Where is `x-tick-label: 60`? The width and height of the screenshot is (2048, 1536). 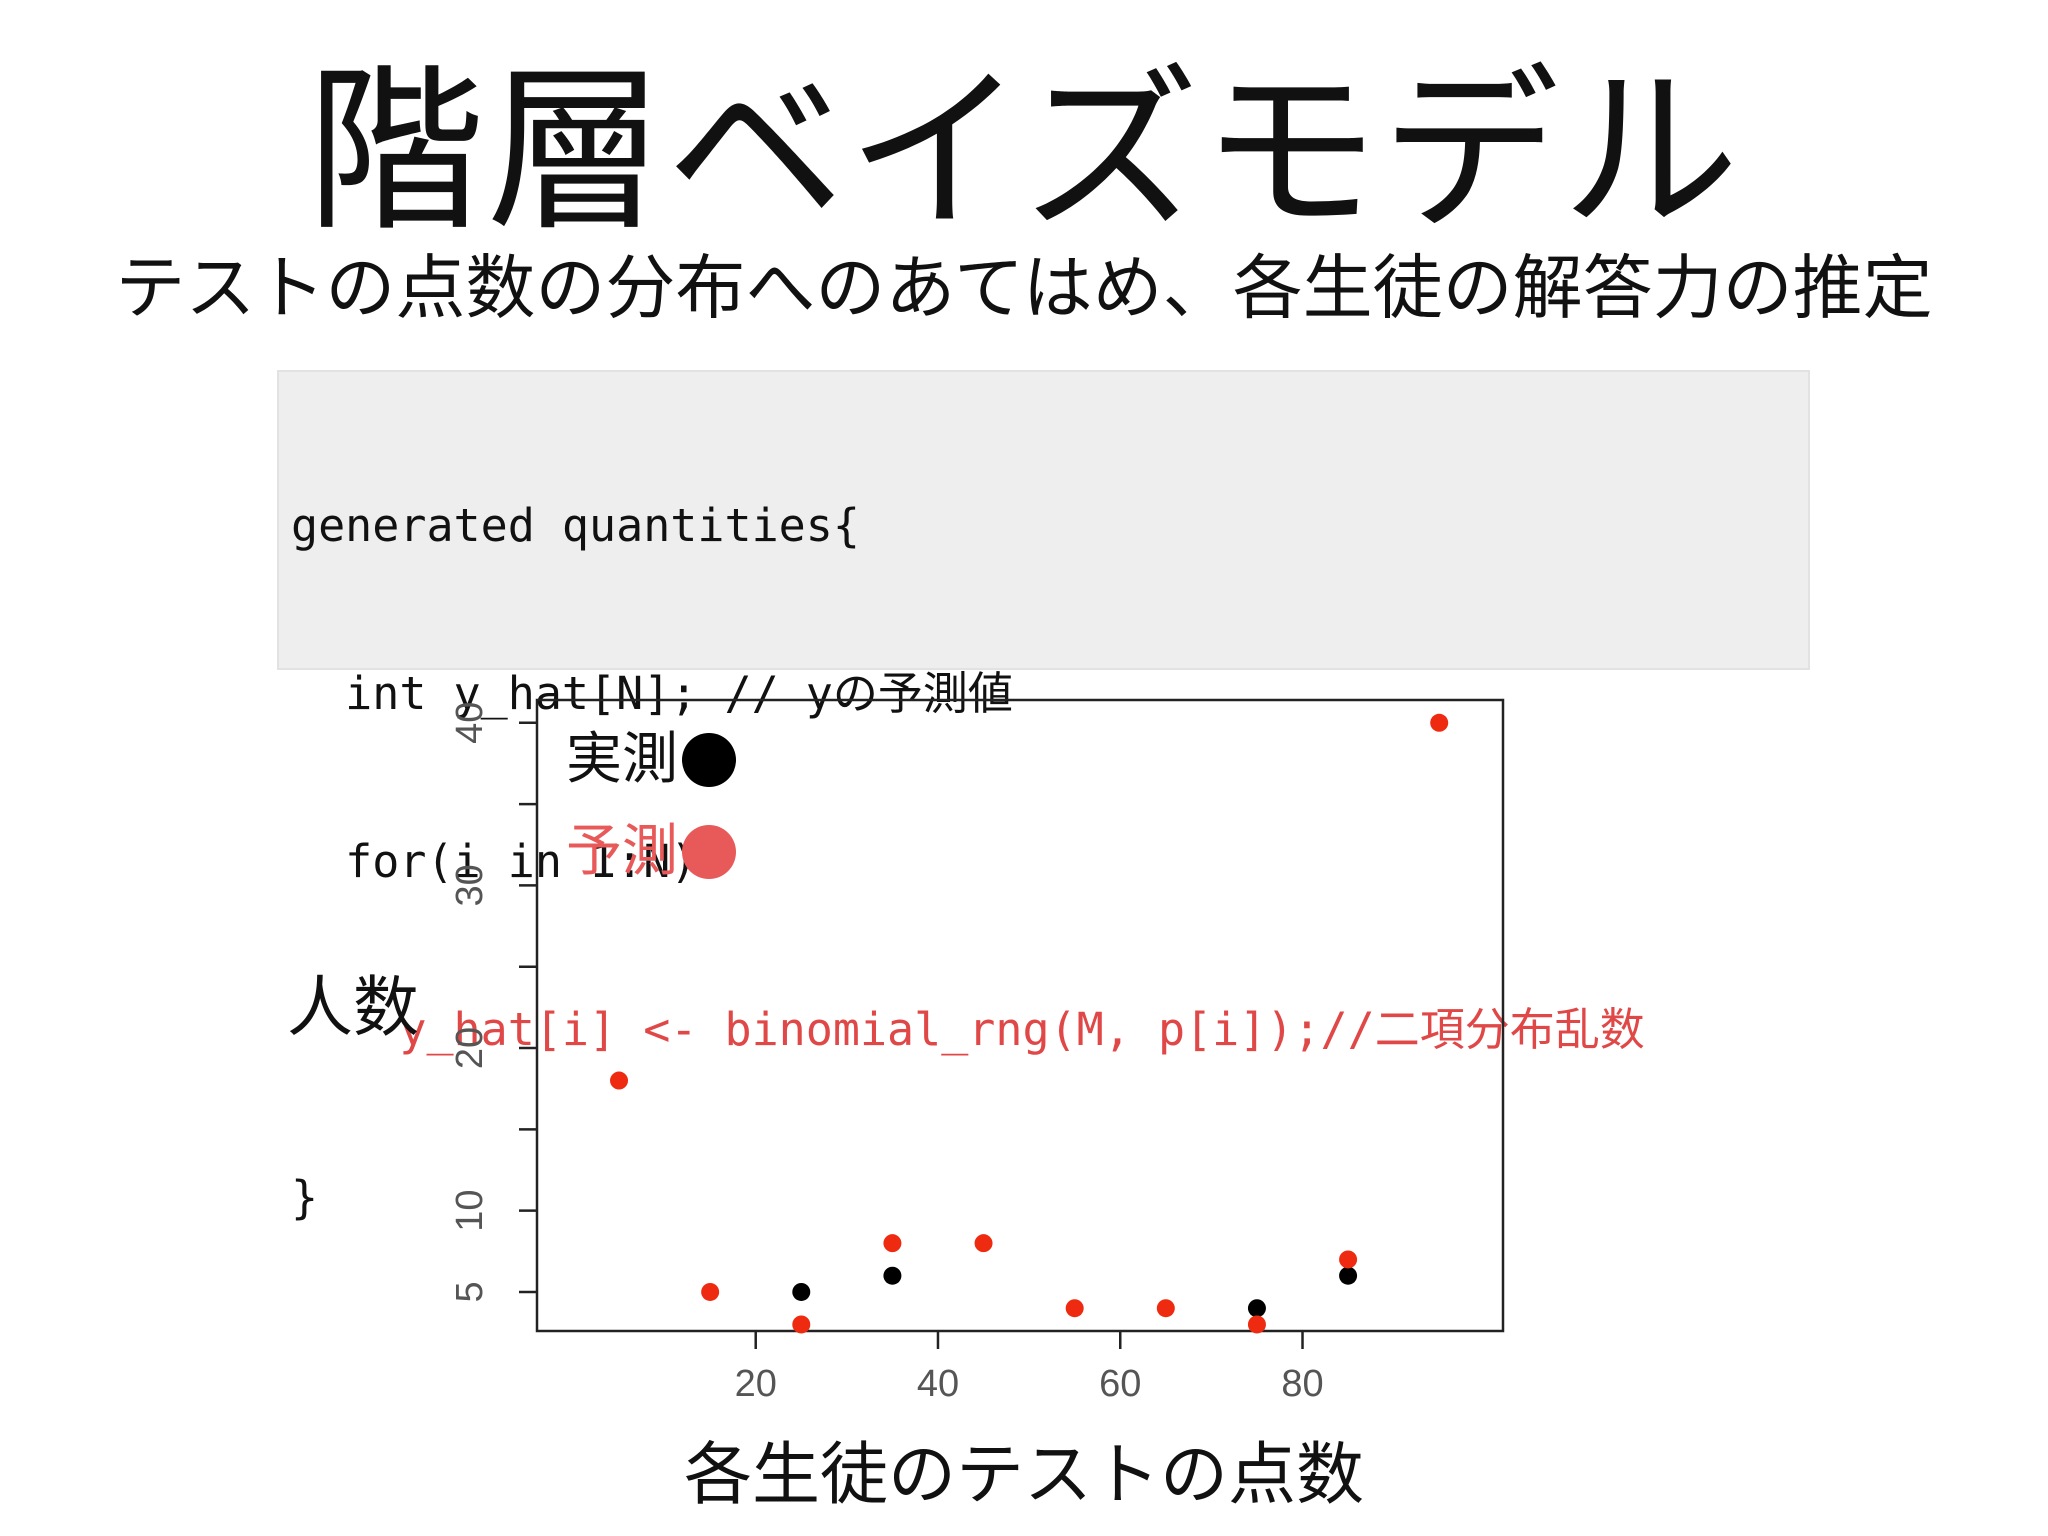
x-tick-label: 60 is located at coordinates (1120, 1384).